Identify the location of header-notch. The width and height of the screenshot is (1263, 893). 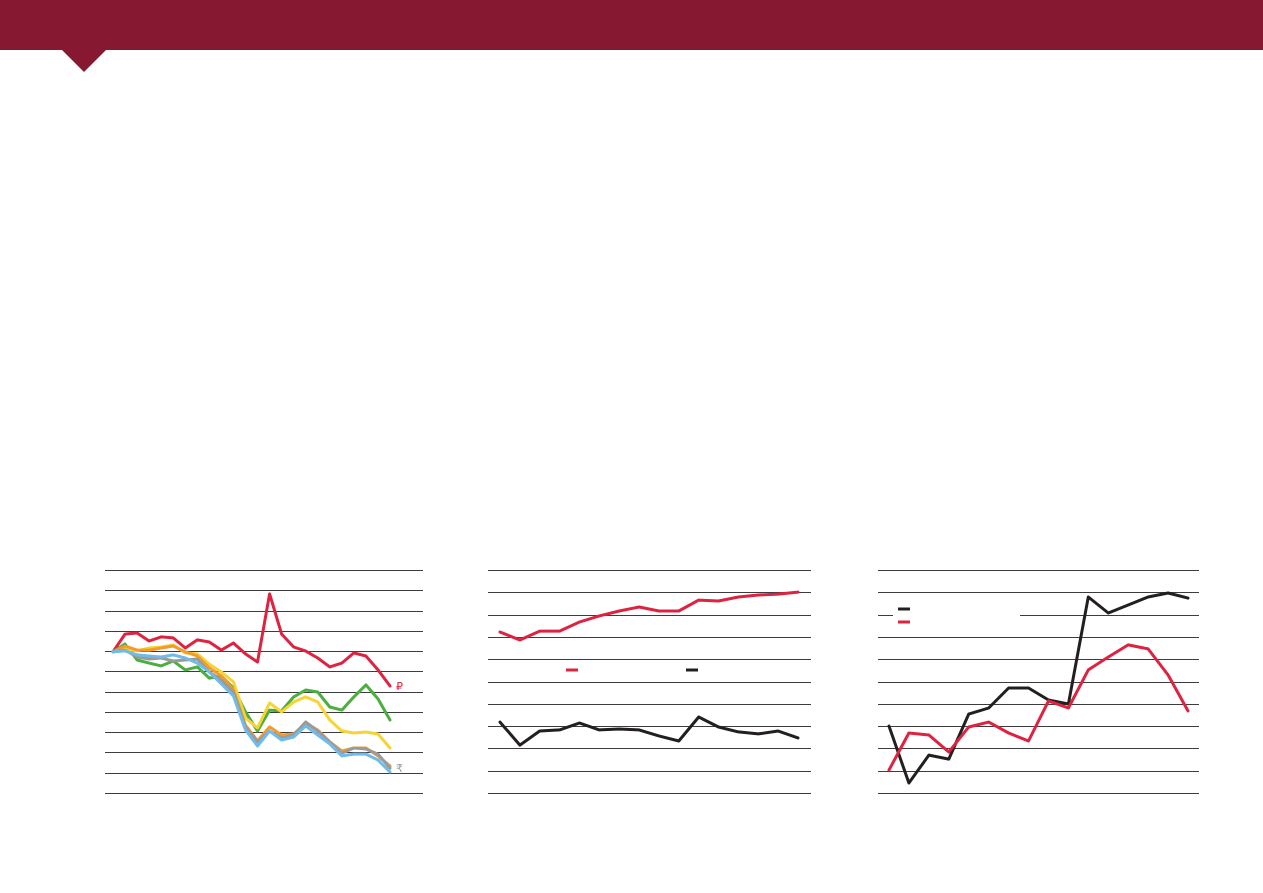
(84, 60).